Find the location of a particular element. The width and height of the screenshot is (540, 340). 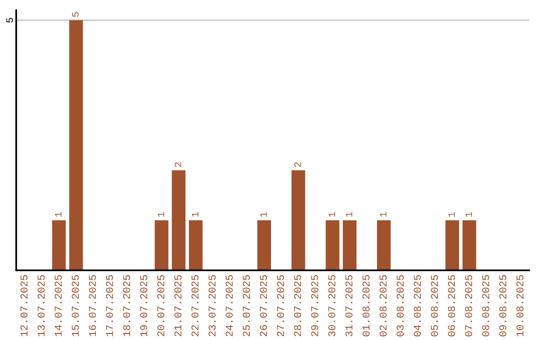

x-tick-label: 02.08.2025 is located at coordinates (383, 305).